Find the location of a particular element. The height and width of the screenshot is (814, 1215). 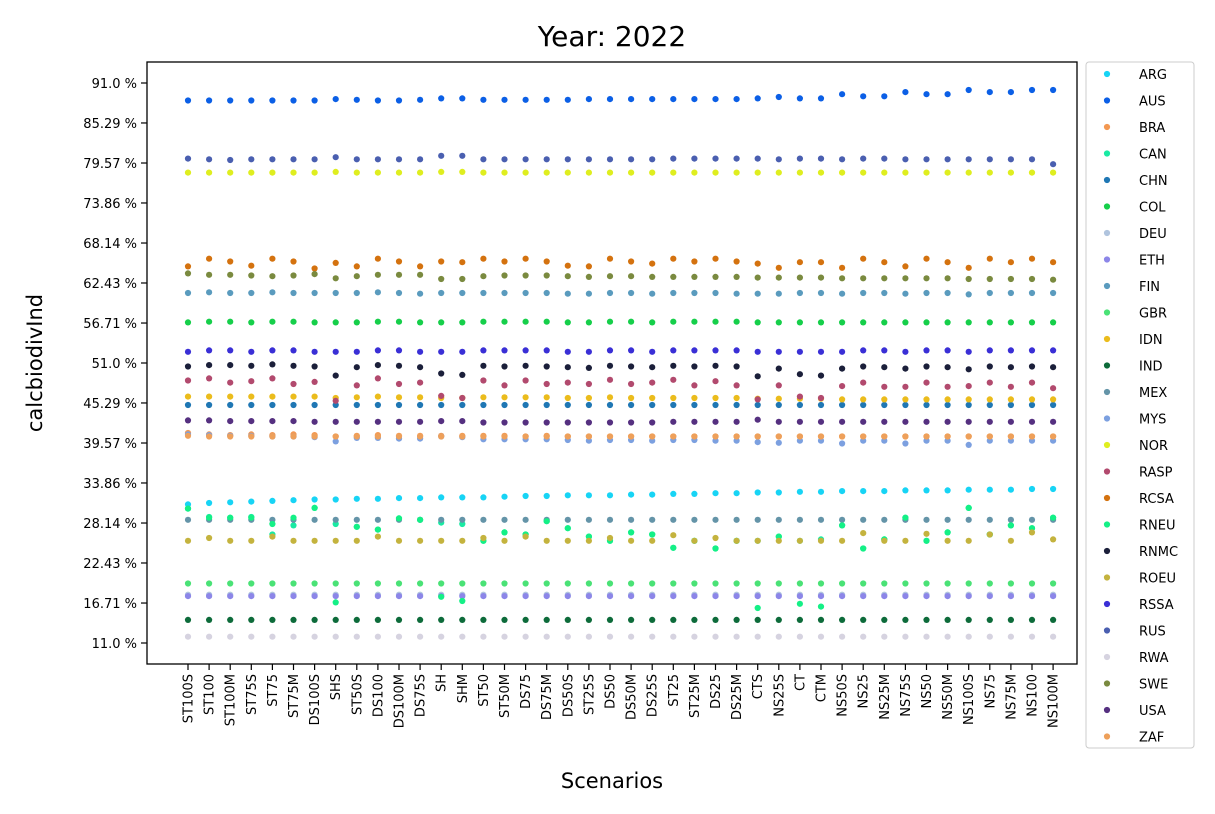

x-tick-label: NS100S is located at coordinates (969, 699).